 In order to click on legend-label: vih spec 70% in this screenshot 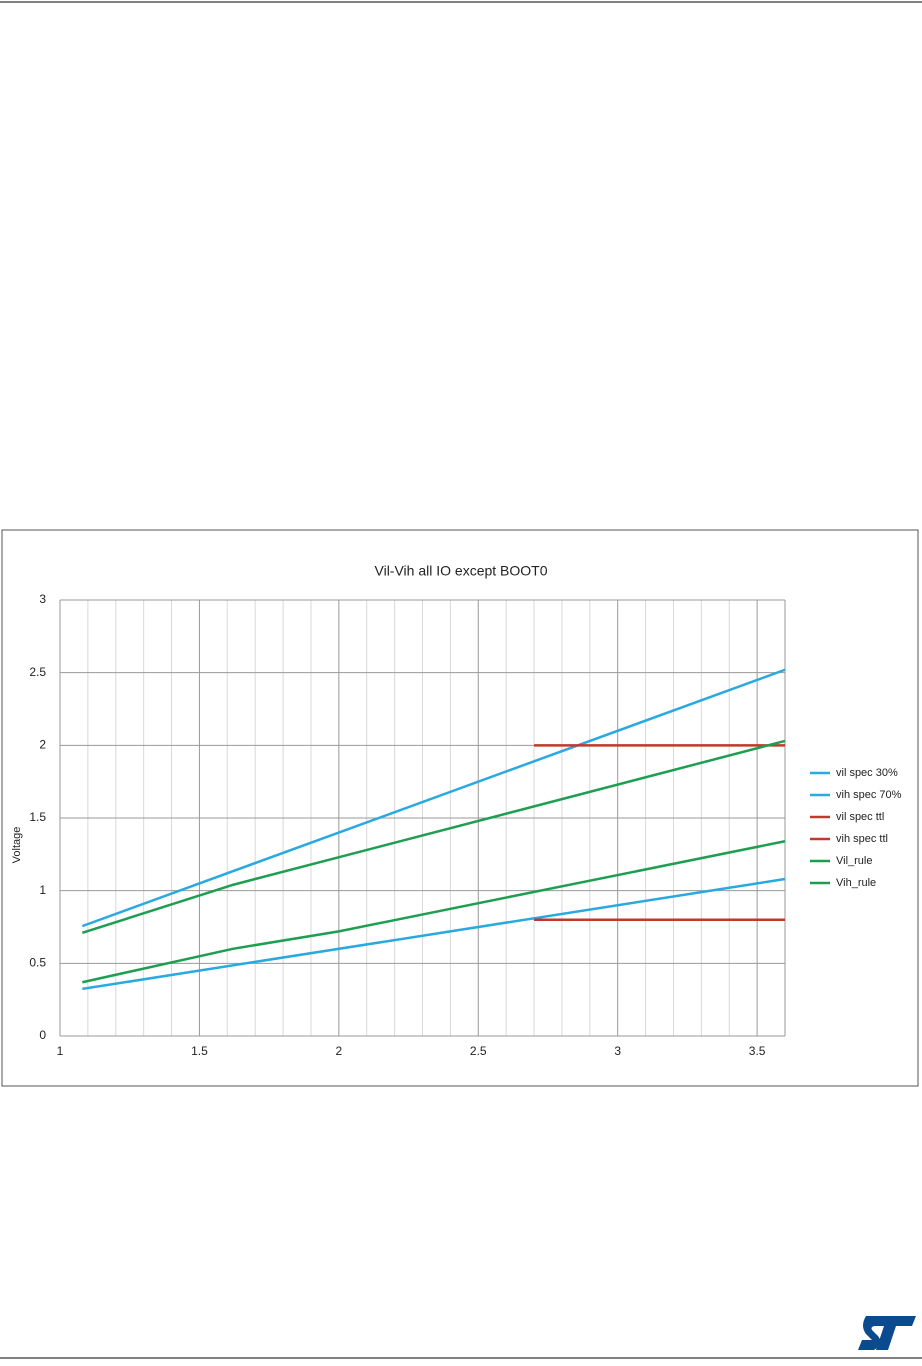, I will do `click(869, 795)`.